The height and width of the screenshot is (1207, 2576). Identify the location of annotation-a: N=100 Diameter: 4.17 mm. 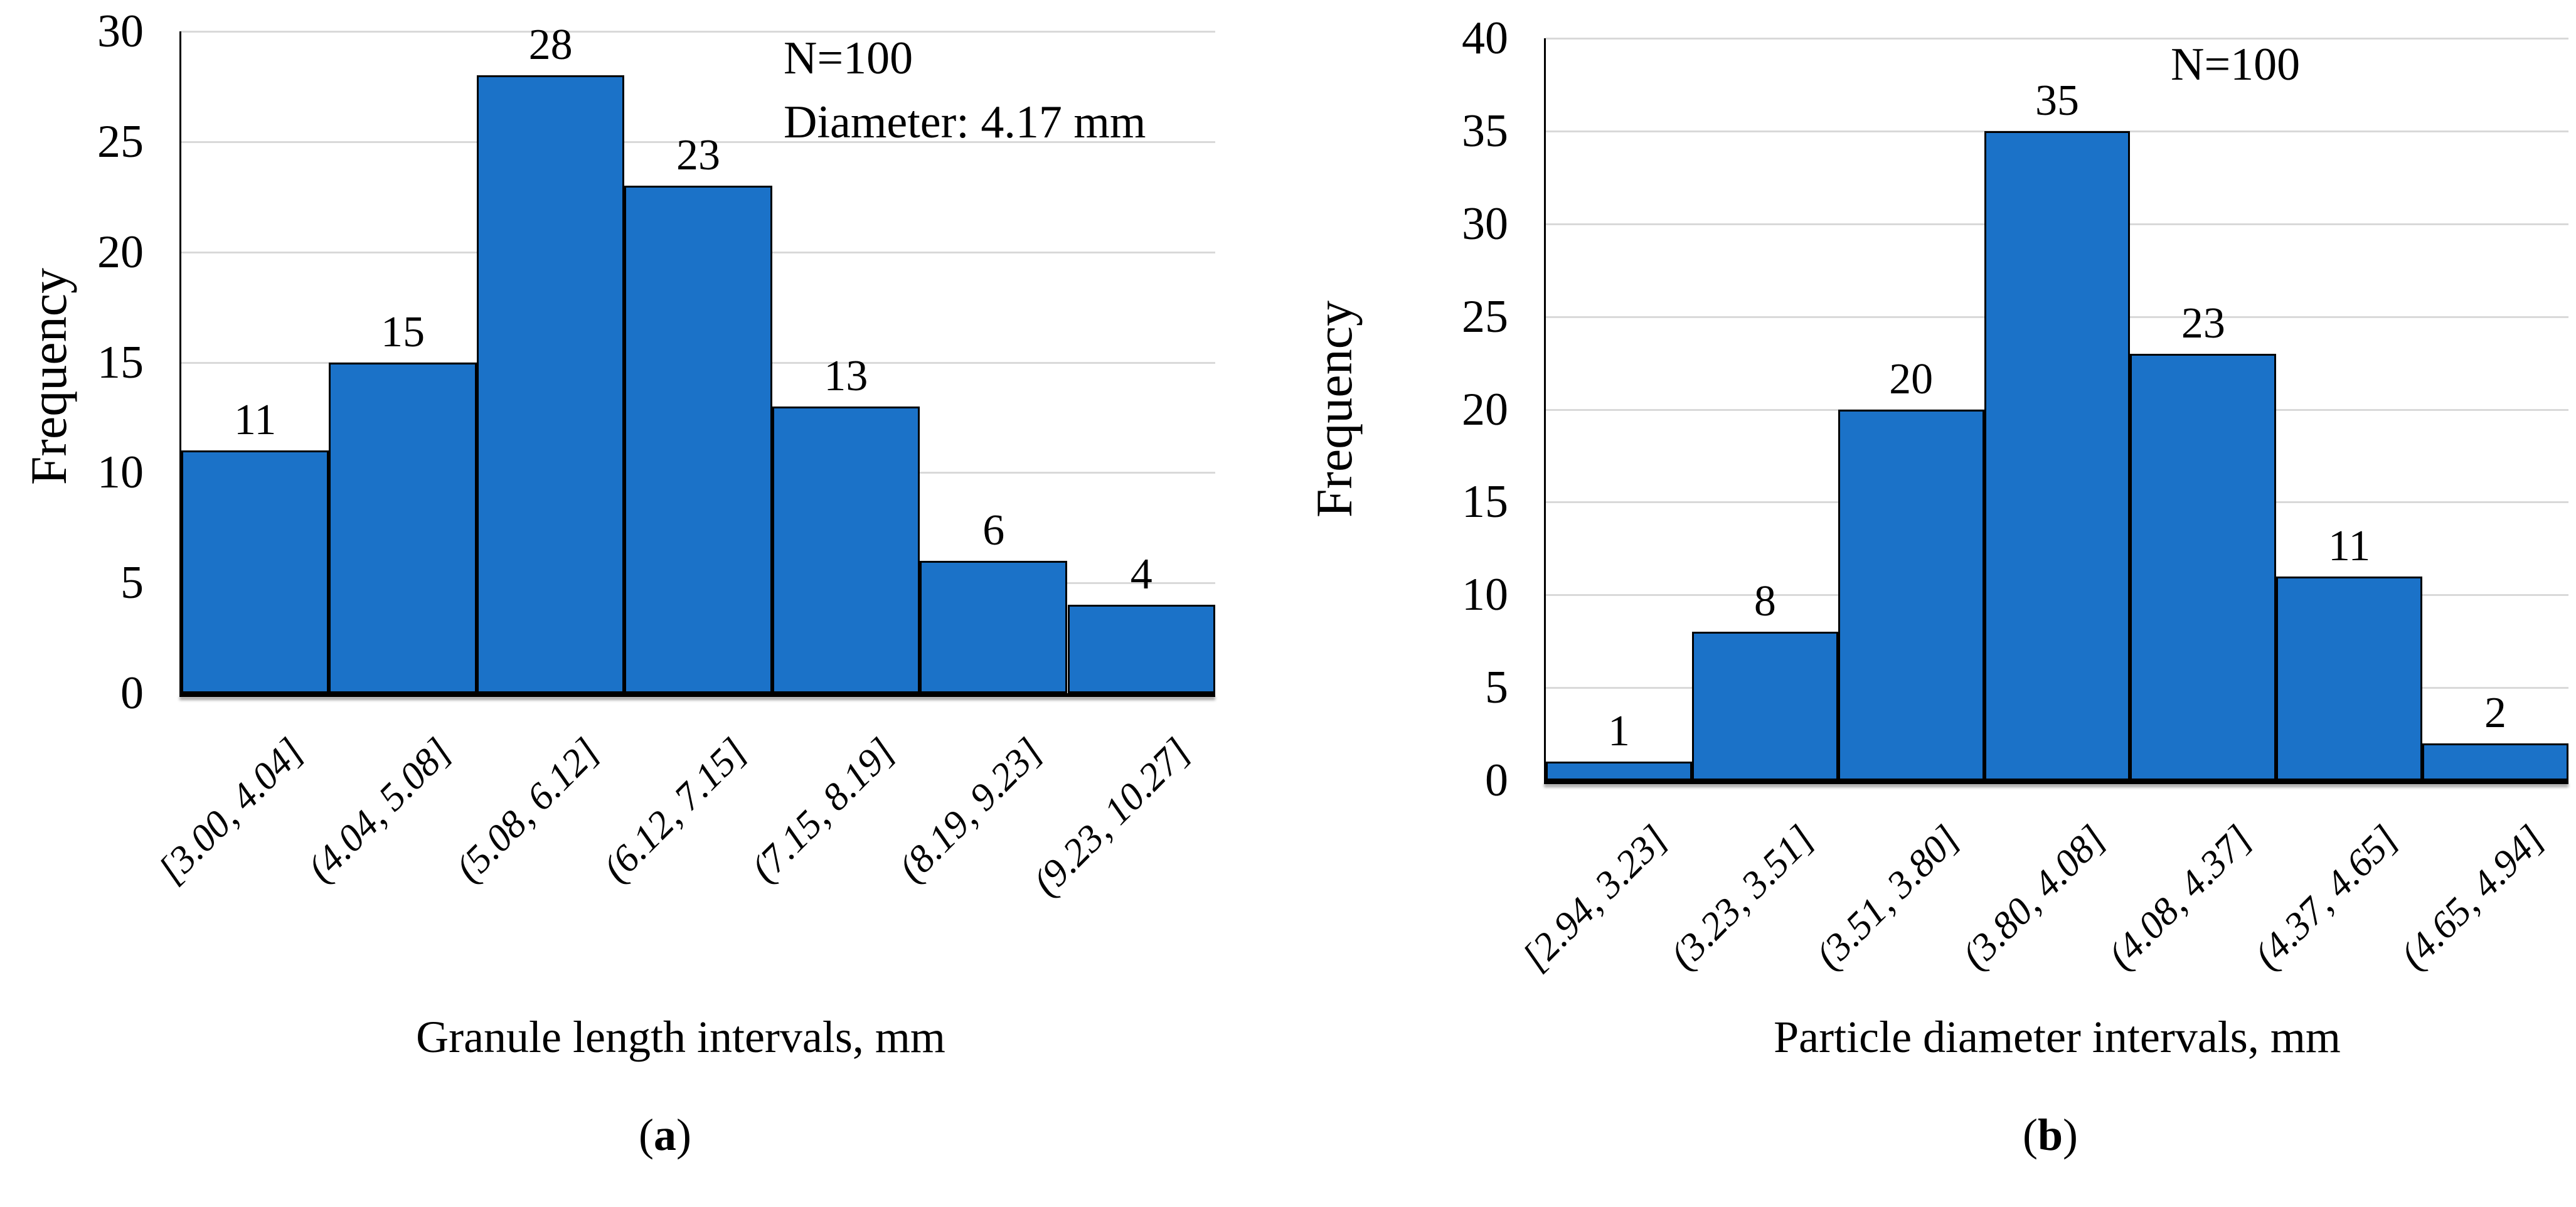
(967, 91).